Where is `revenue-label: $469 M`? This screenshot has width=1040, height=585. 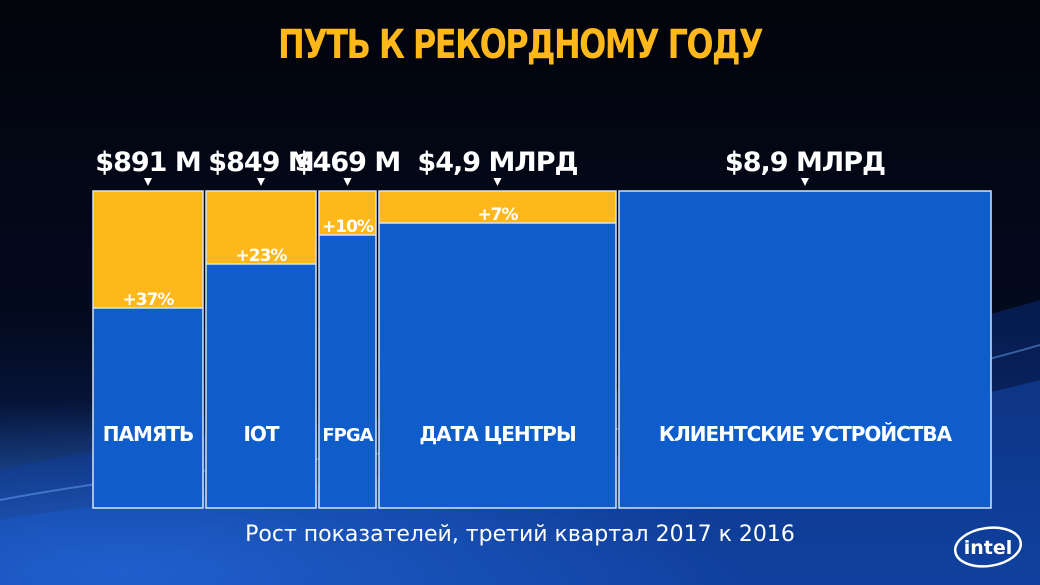
revenue-label: $469 M is located at coordinates (347, 162).